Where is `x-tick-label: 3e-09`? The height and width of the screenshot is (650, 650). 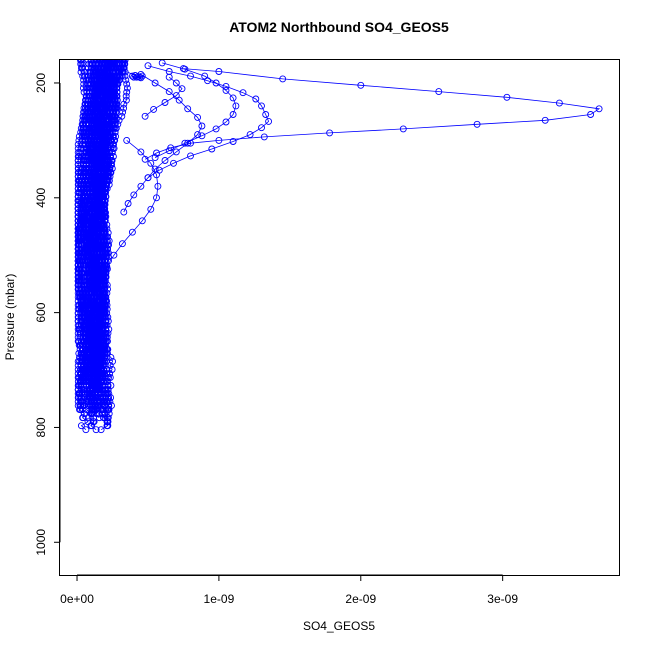
x-tick-label: 3e-09 is located at coordinates (502, 599).